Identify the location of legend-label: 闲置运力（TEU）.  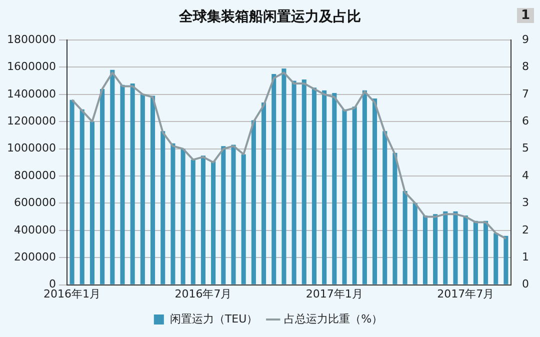
(214, 319).